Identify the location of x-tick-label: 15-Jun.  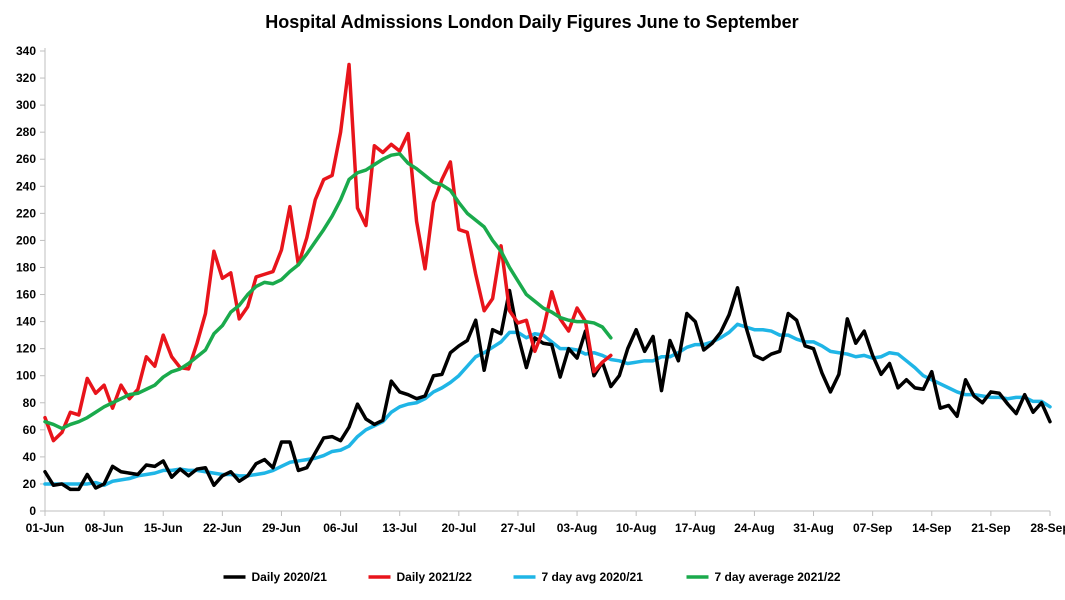
(163, 528).